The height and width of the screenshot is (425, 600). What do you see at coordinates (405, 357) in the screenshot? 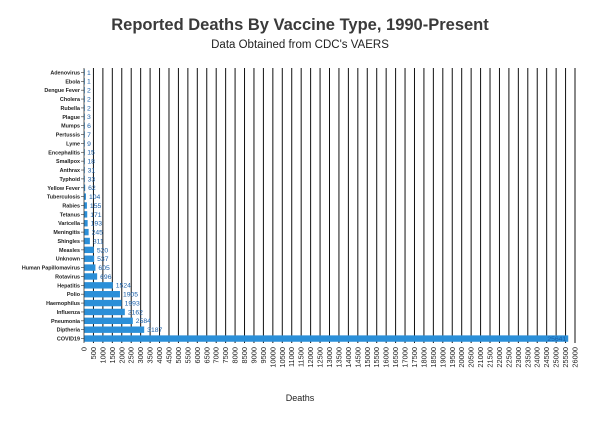
I see `x-tick-label: 17000` at bounding box center [405, 357].